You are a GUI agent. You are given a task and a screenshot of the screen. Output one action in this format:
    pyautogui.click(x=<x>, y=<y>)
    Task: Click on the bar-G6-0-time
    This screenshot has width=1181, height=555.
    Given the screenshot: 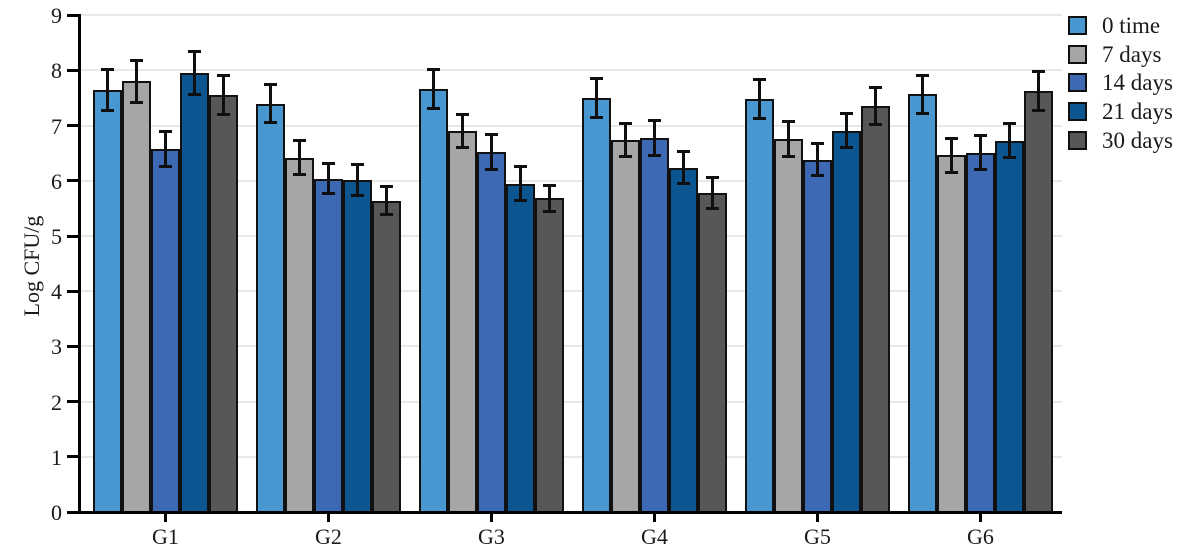 What is the action you would take?
    pyautogui.click(x=922, y=303)
    